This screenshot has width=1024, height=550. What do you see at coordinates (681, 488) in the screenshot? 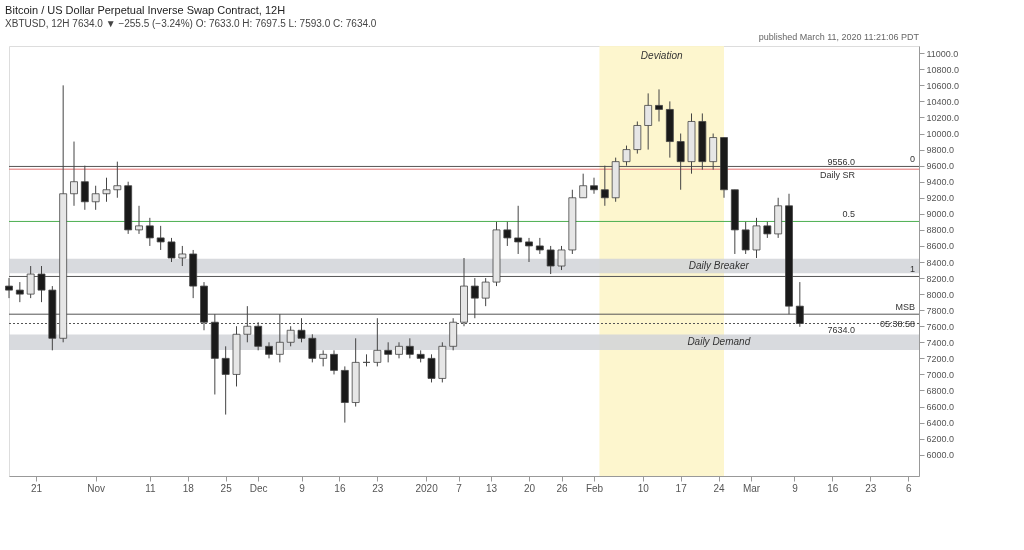
I see `x-tick-label: 17` at bounding box center [681, 488].